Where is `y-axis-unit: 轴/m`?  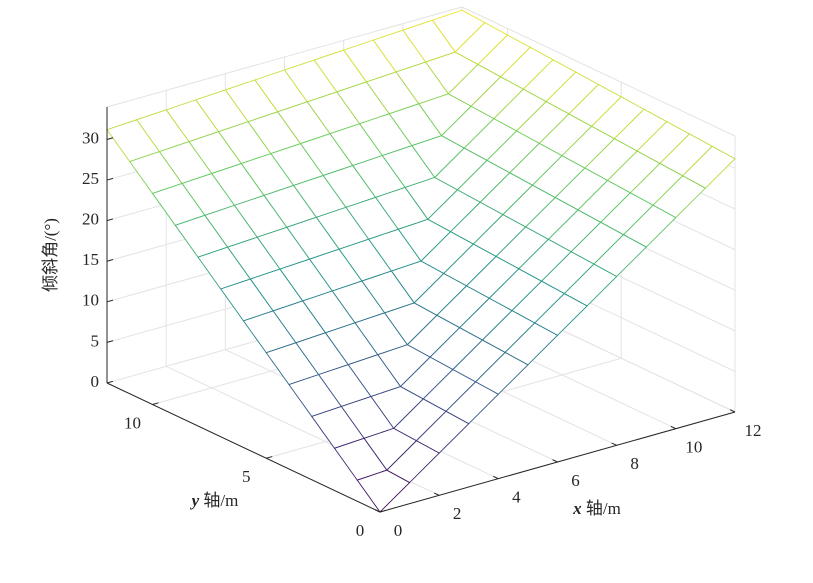 y-axis-unit: 轴/m is located at coordinates (220, 500).